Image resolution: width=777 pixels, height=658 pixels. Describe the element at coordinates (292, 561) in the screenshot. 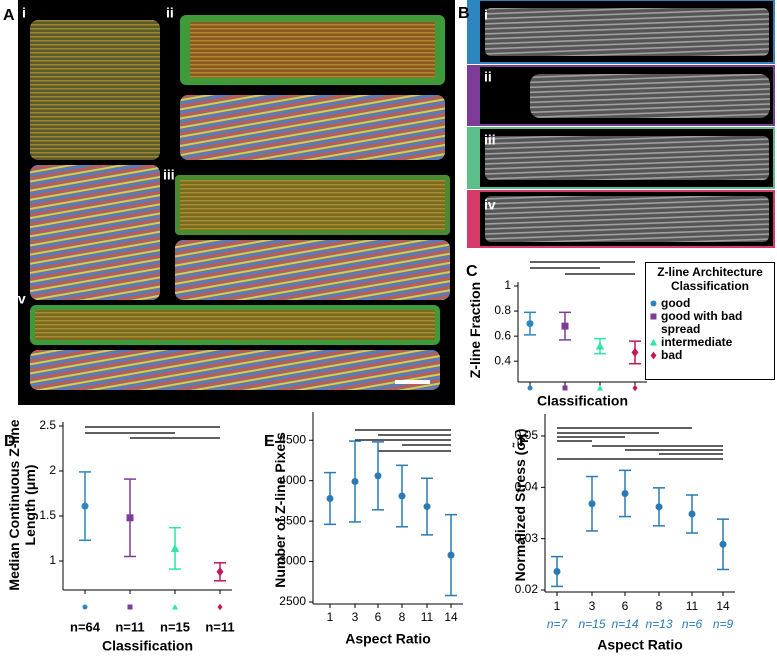

I see `y-tick-label: 3000` at that location.